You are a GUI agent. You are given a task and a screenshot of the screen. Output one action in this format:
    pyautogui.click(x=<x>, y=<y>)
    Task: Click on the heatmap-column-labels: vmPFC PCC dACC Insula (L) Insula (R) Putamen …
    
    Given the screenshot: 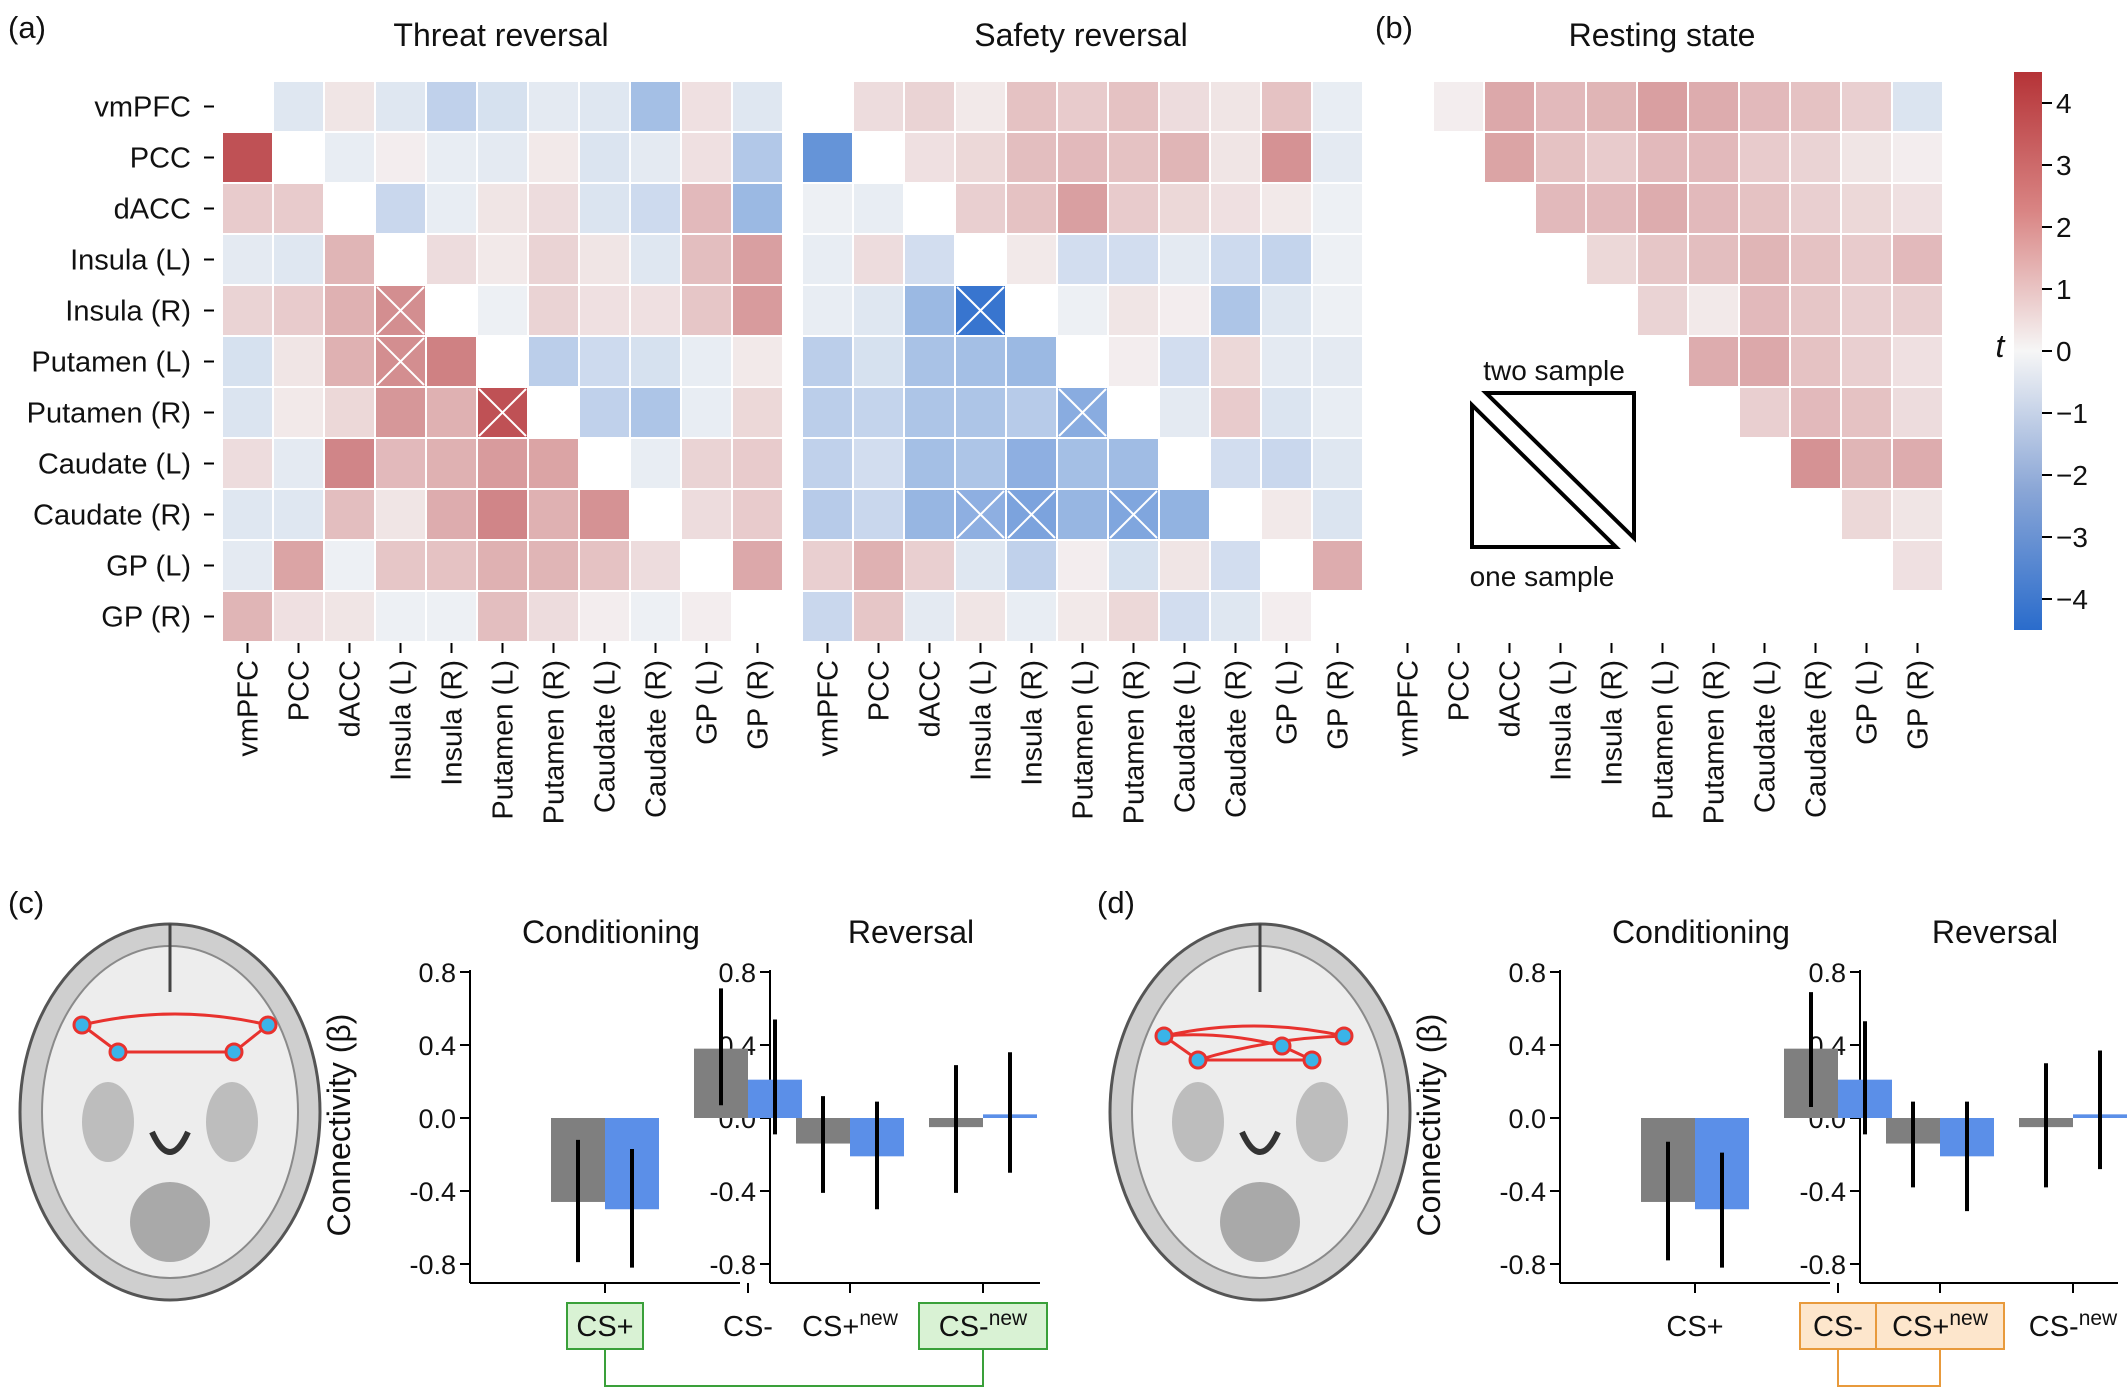 What is the action you would take?
    pyautogui.click(x=1084, y=733)
    